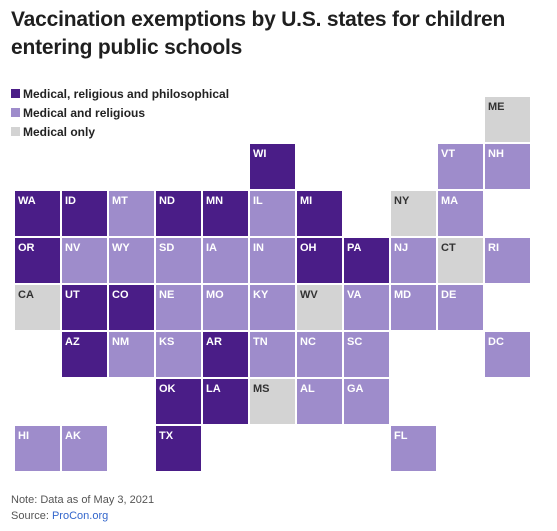 This screenshot has width=557, height=531. Describe the element at coordinates (178, 354) in the screenshot. I see `state-tile-ks: KS` at that location.